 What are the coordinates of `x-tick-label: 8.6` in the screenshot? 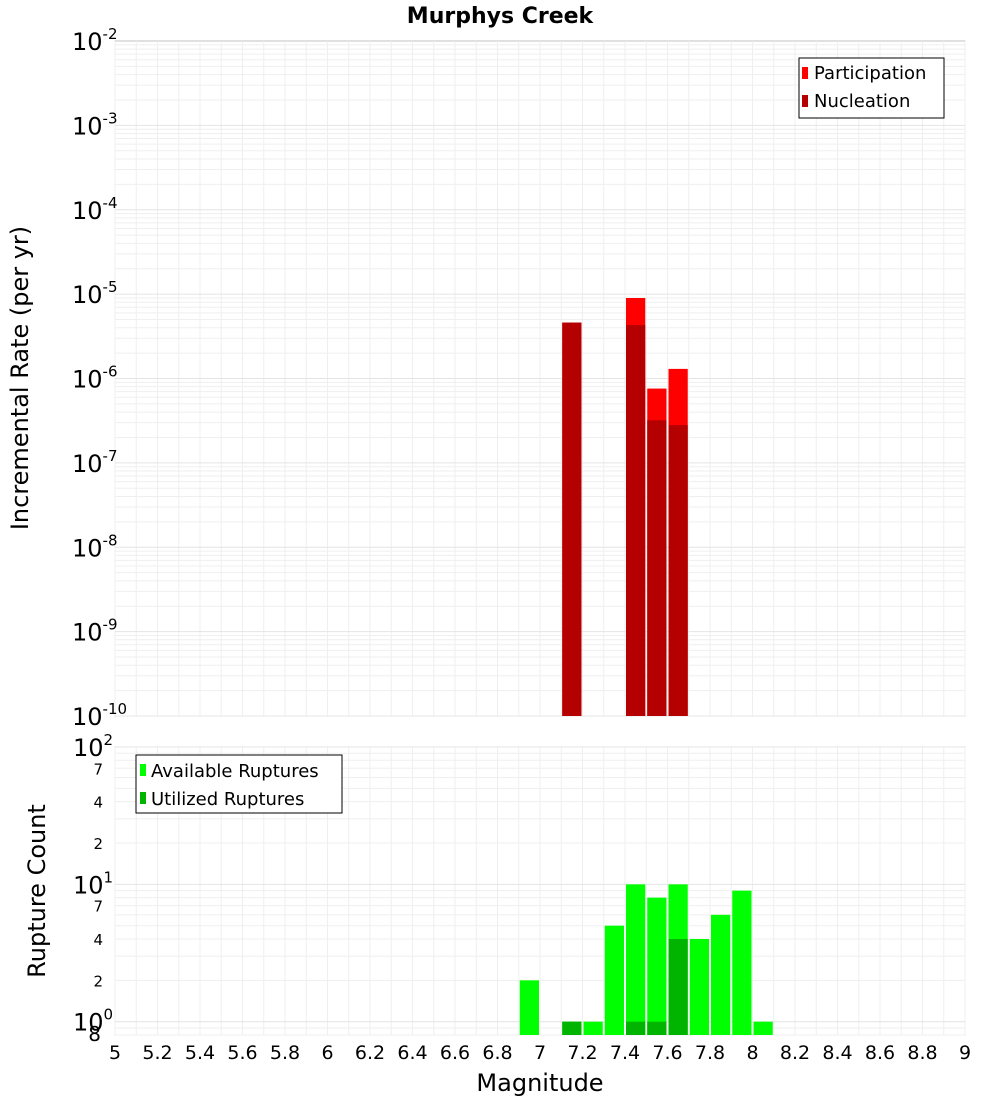 It's located at (880, 1053).